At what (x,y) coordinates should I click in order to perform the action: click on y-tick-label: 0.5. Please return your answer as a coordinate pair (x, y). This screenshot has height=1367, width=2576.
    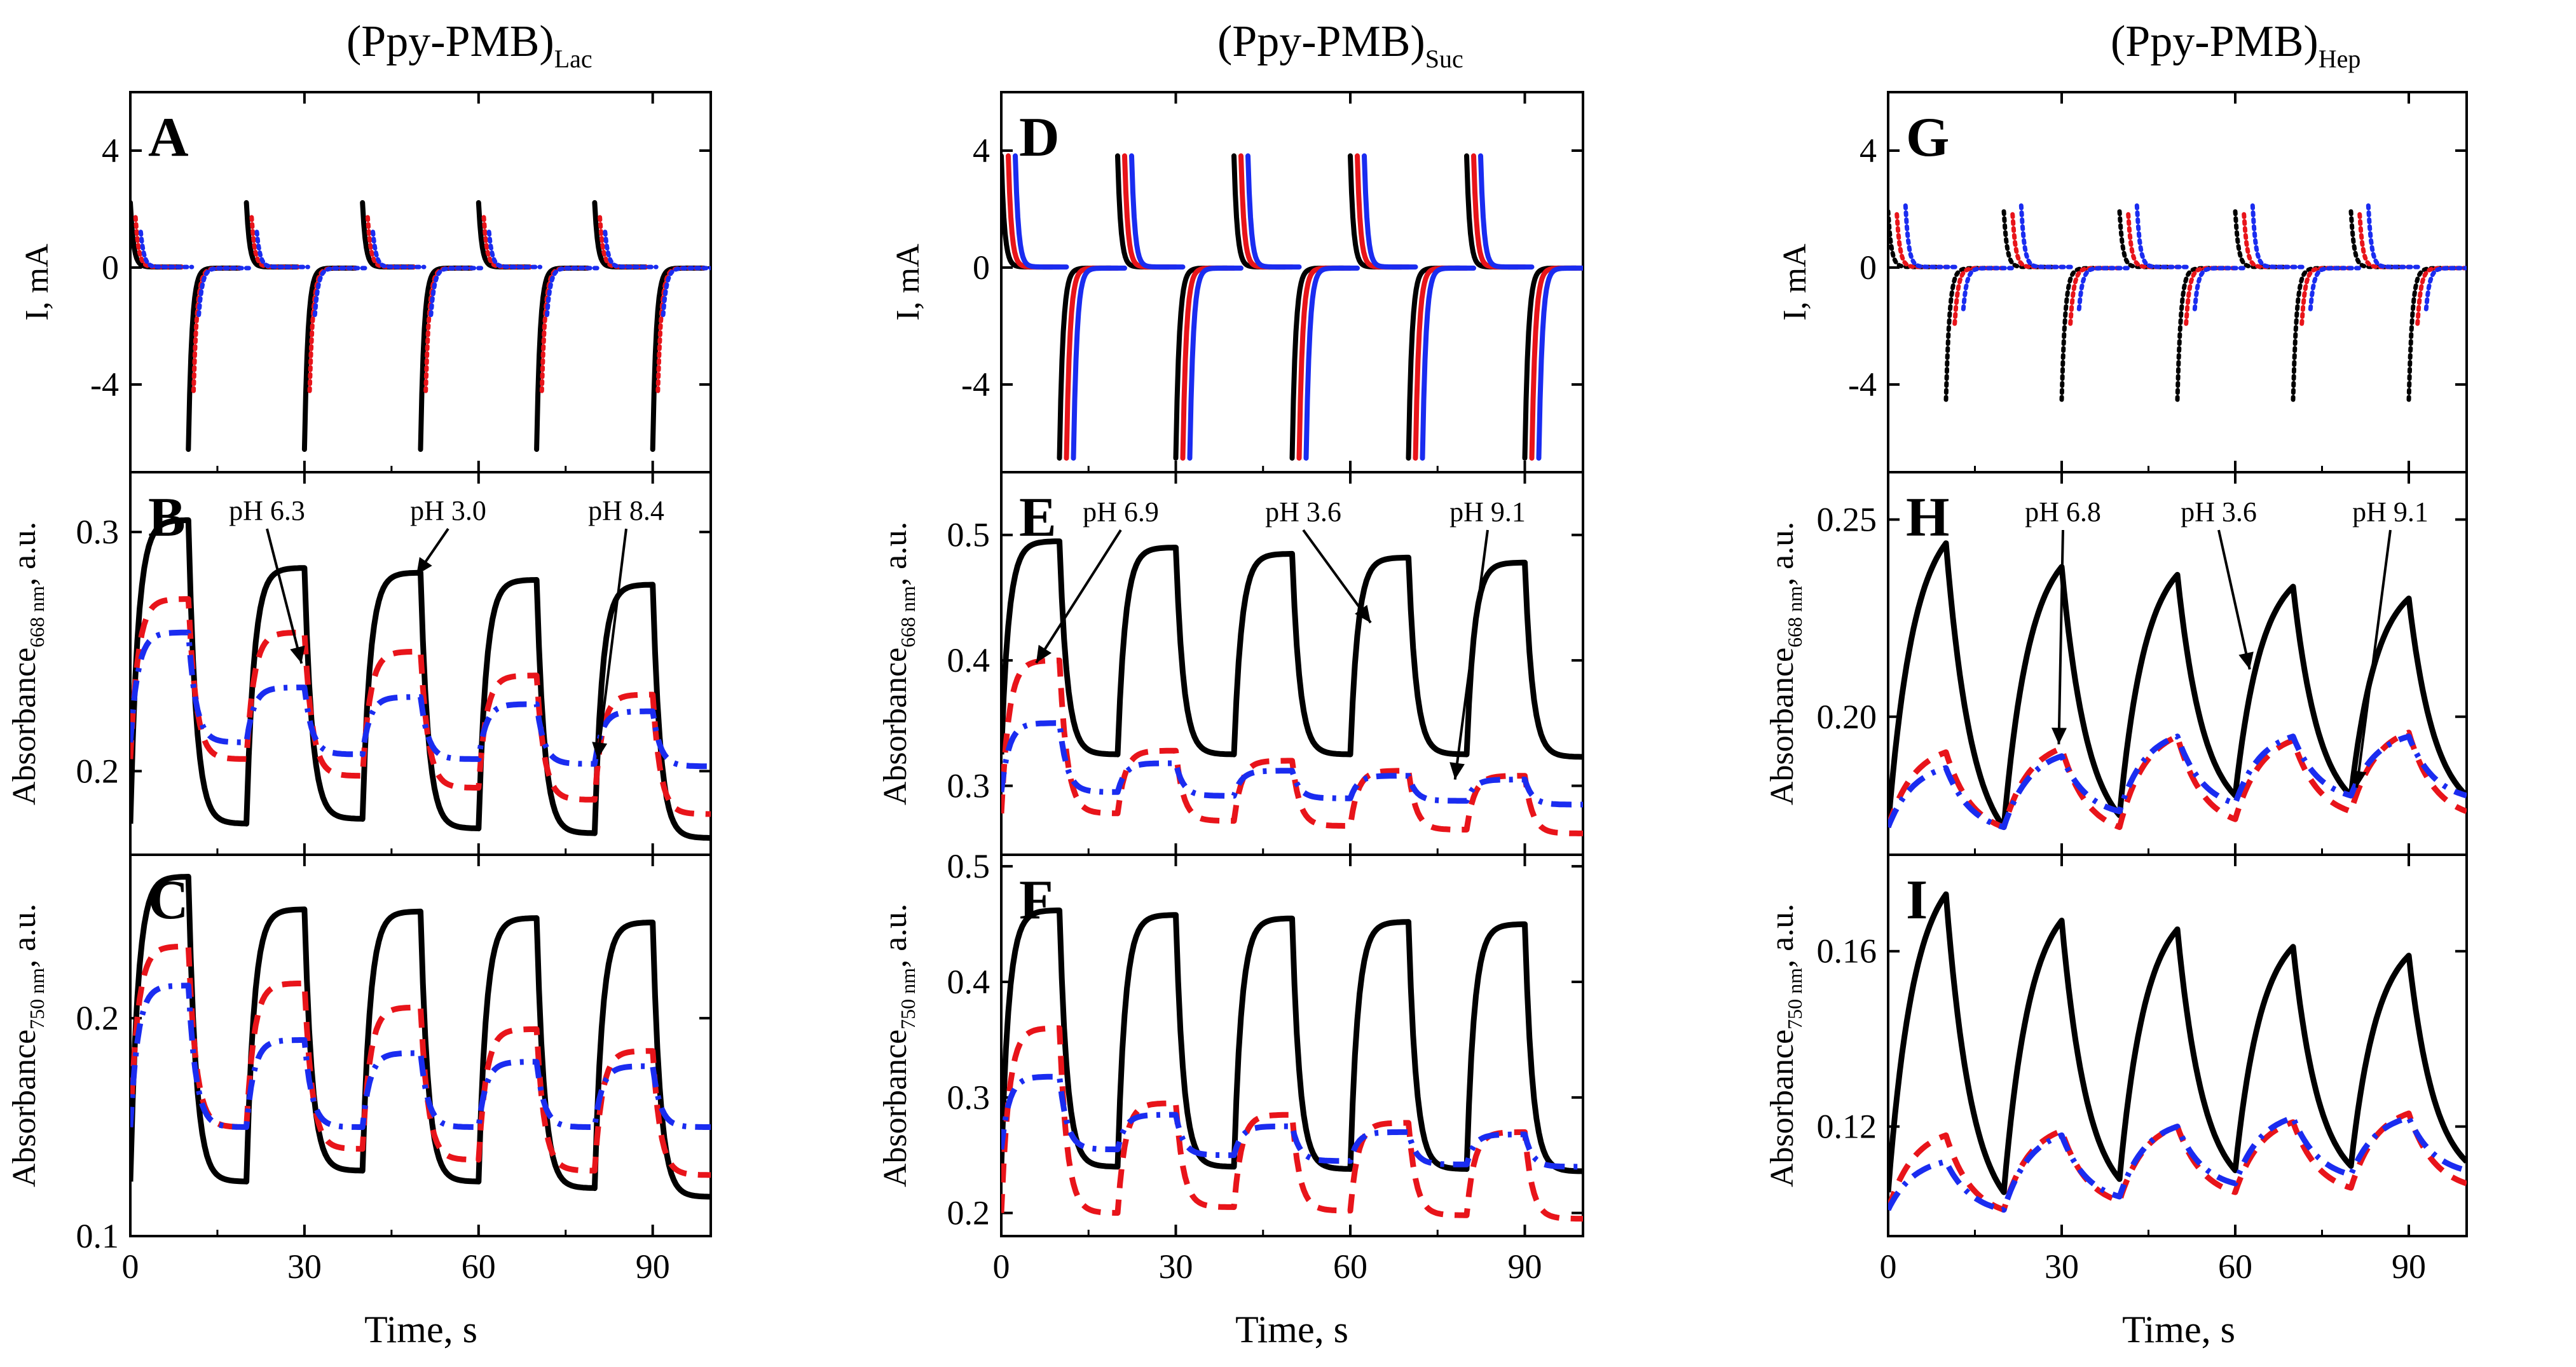
    Looking at the image, I should click on (968, 535).